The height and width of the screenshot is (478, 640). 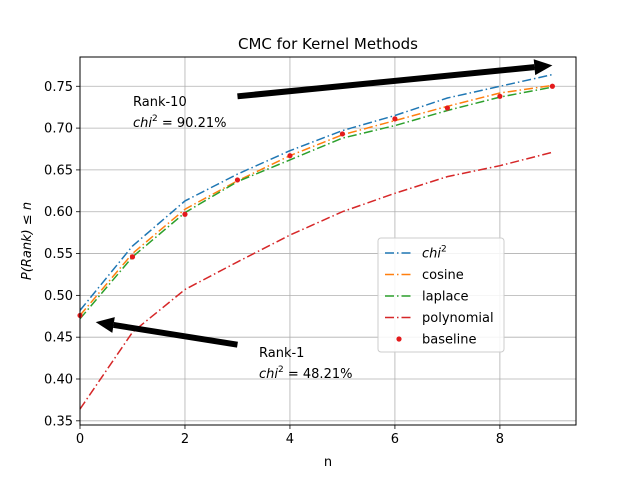 What do you see at coordinates (305, 373) in the screenshot?
I see `annotation-value: chi2 = 48.21%` at bounding box center [305, 373].